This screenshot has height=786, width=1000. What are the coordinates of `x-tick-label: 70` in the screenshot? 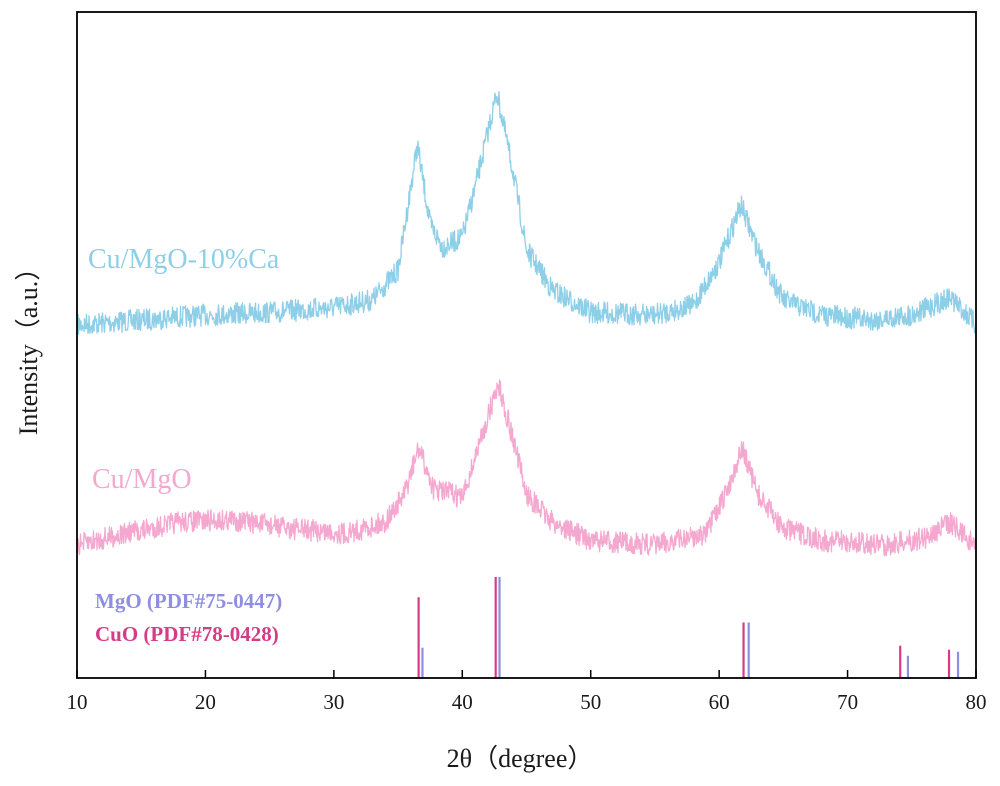 It's located at (847, 702).